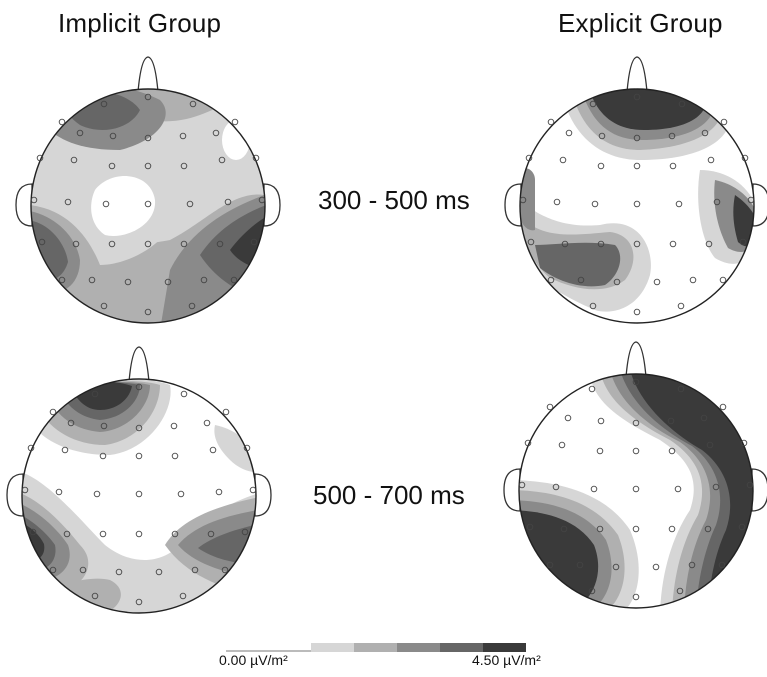 This screenshot has width=767, height=677. Describe the element at coordinates (253, 660) in the screenshot. I see `scale-min-label: 0.00 µV/m²` at that location.